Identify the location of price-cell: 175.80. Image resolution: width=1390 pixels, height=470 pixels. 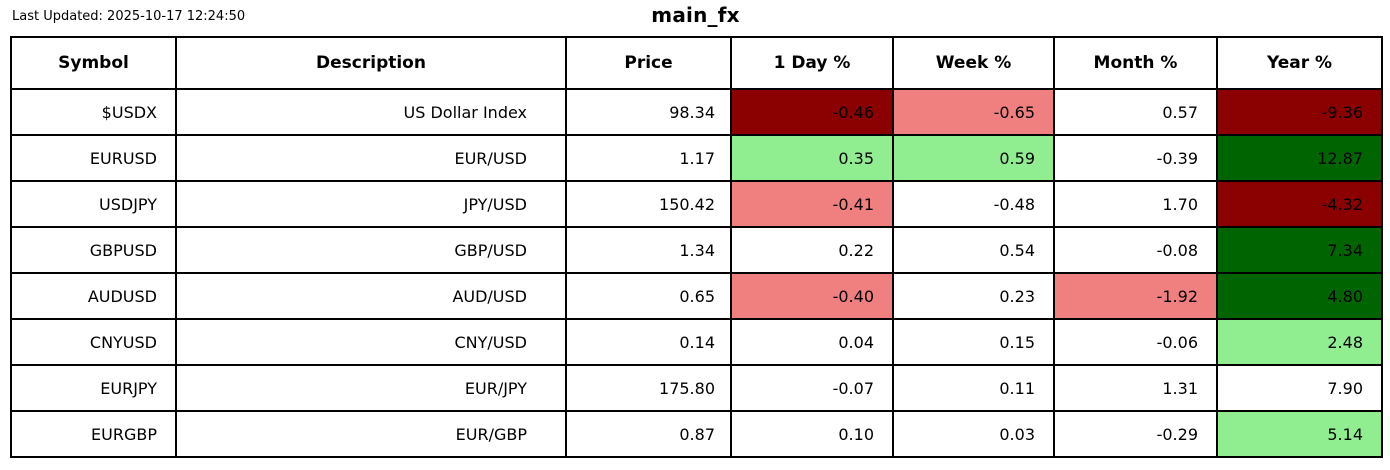
(648, 388).